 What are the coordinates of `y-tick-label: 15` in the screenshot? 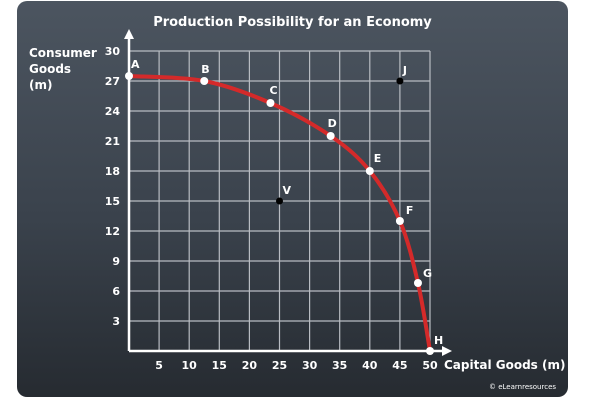 It's located at (112, 201).